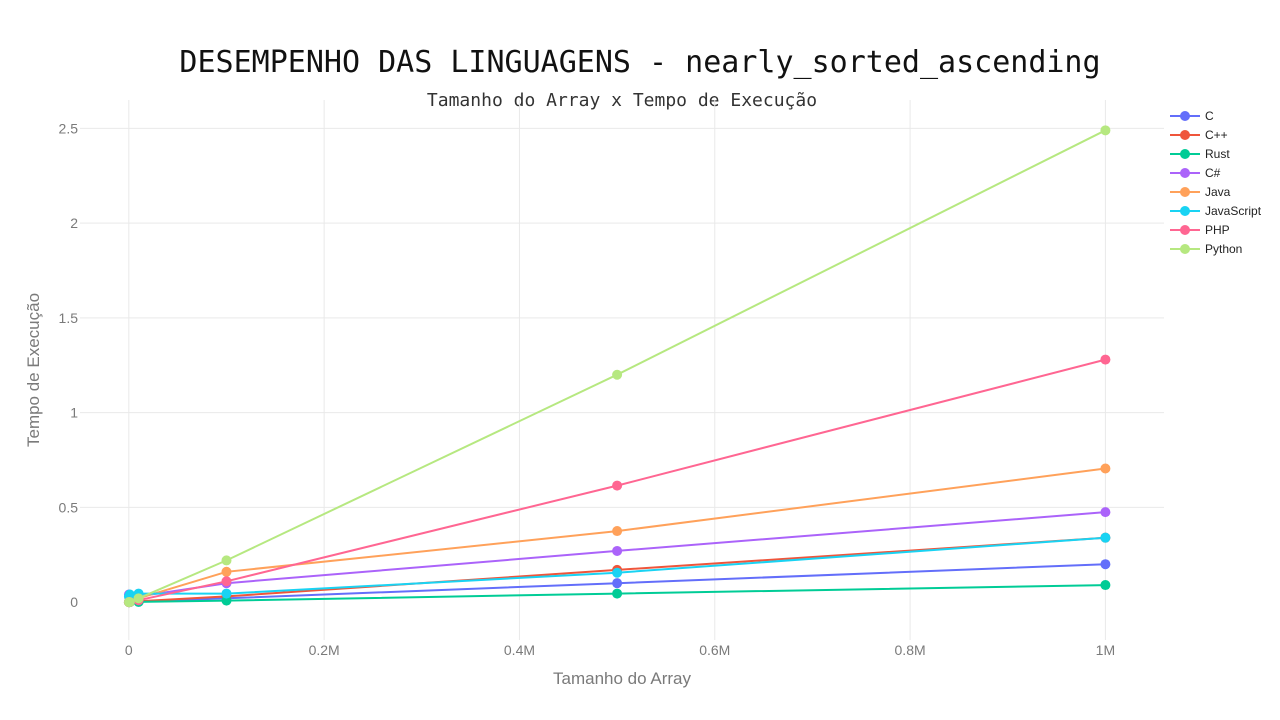 The image size is (1280, 720). What do you see at coordinates (1199, 135) in the screenshot?
I see `legend-item: C++` at bounding box center [1199, 135].